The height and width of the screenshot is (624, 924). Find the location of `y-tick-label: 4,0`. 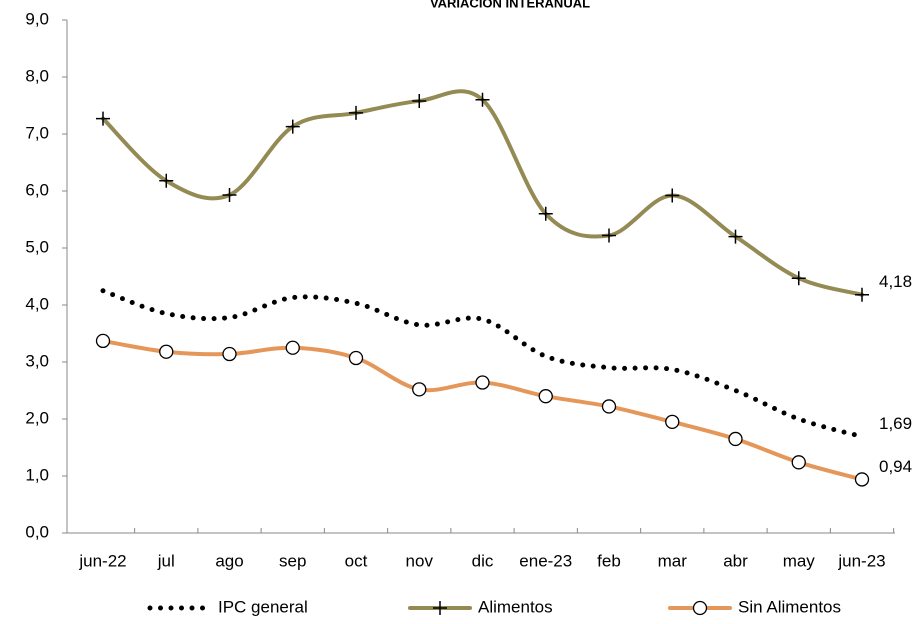

y-tick-label: 4,0 is located at coordinates (37, 303).